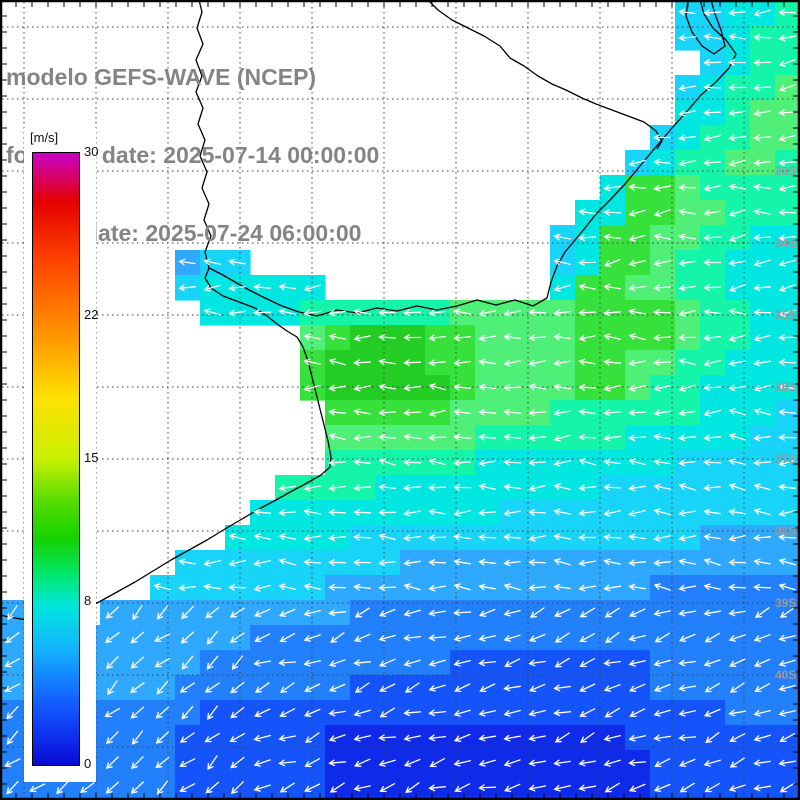  I want to click on colorbar-tick-label: 30, so click(91, 151).